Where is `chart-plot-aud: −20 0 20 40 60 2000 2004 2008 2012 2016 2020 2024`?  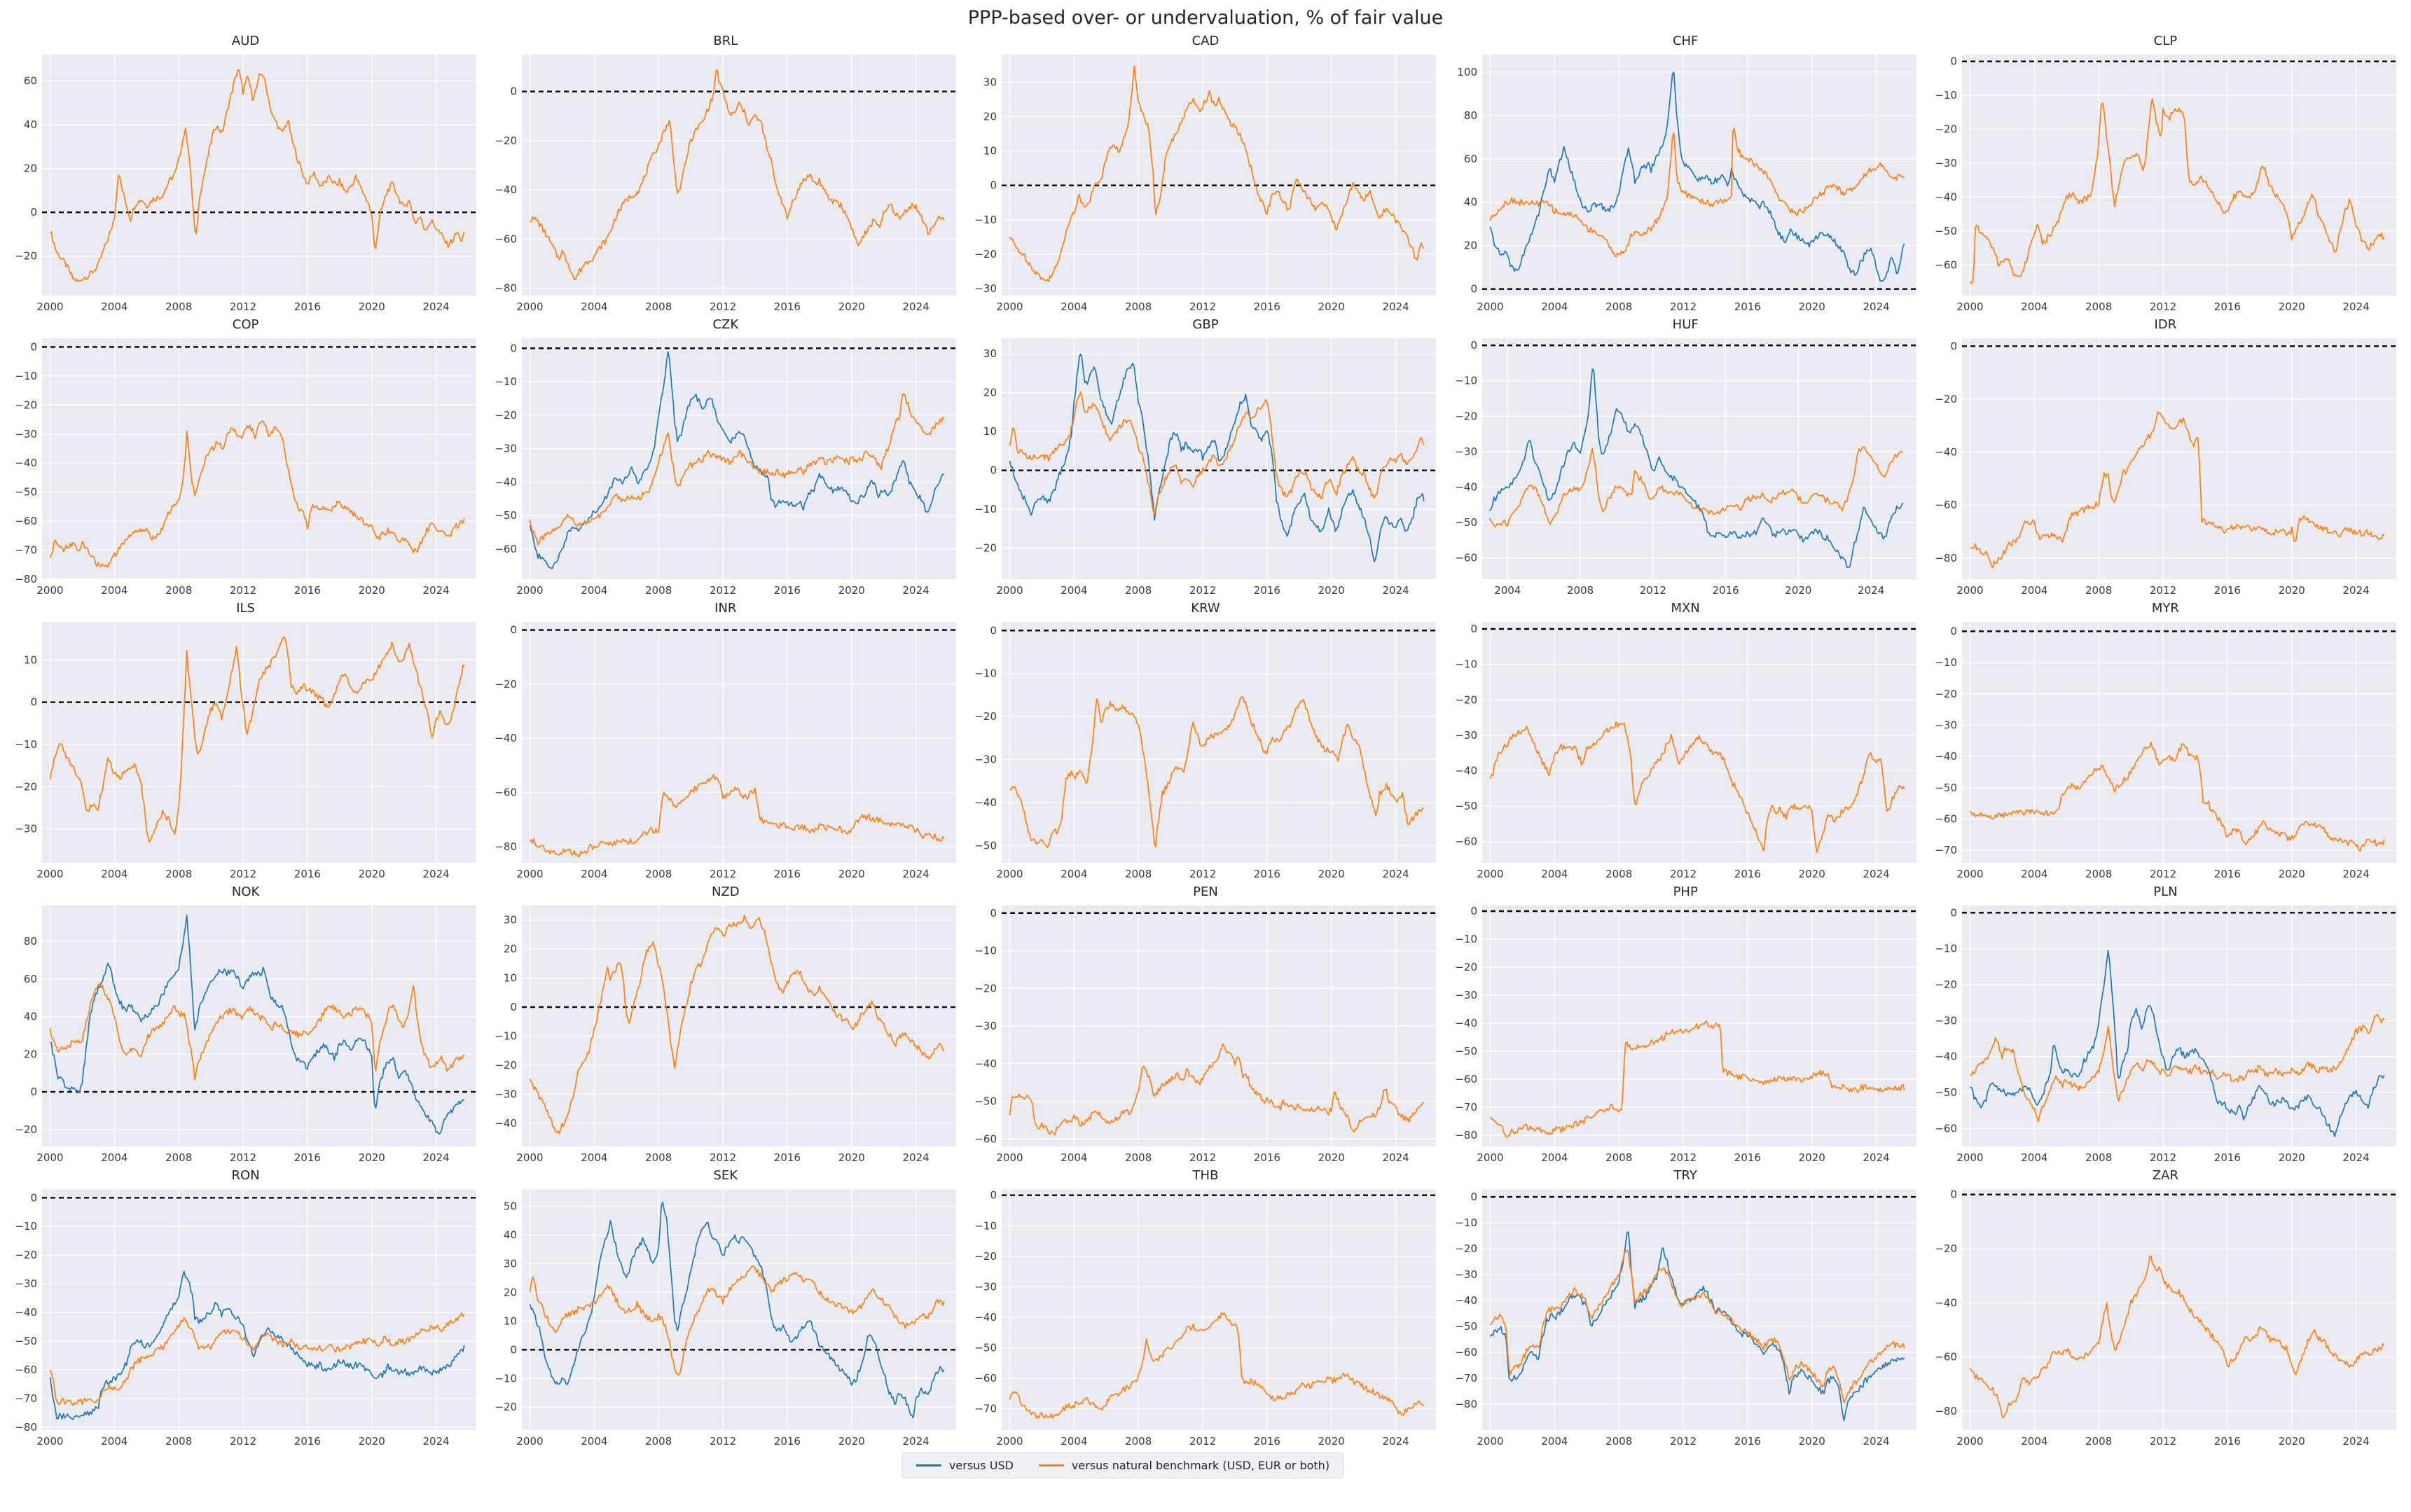
chart-plot-aud: −20 0 20 40 60 2000 2004 2008 2012 2016 2020 2024 is located at coordinates (245, 184).